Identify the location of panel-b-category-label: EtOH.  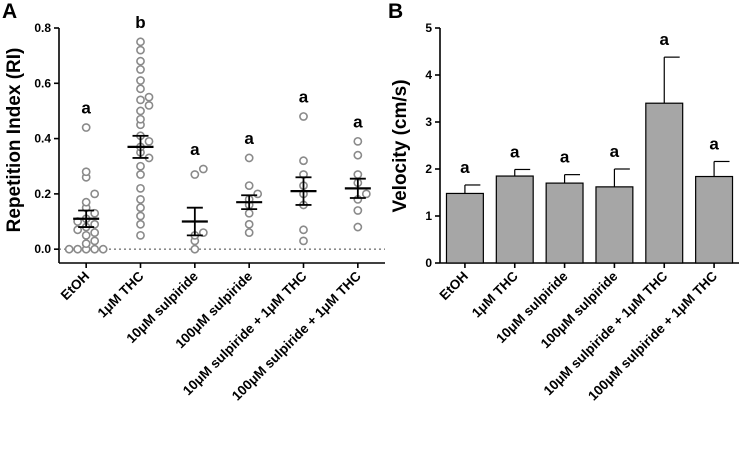
(454, 286).